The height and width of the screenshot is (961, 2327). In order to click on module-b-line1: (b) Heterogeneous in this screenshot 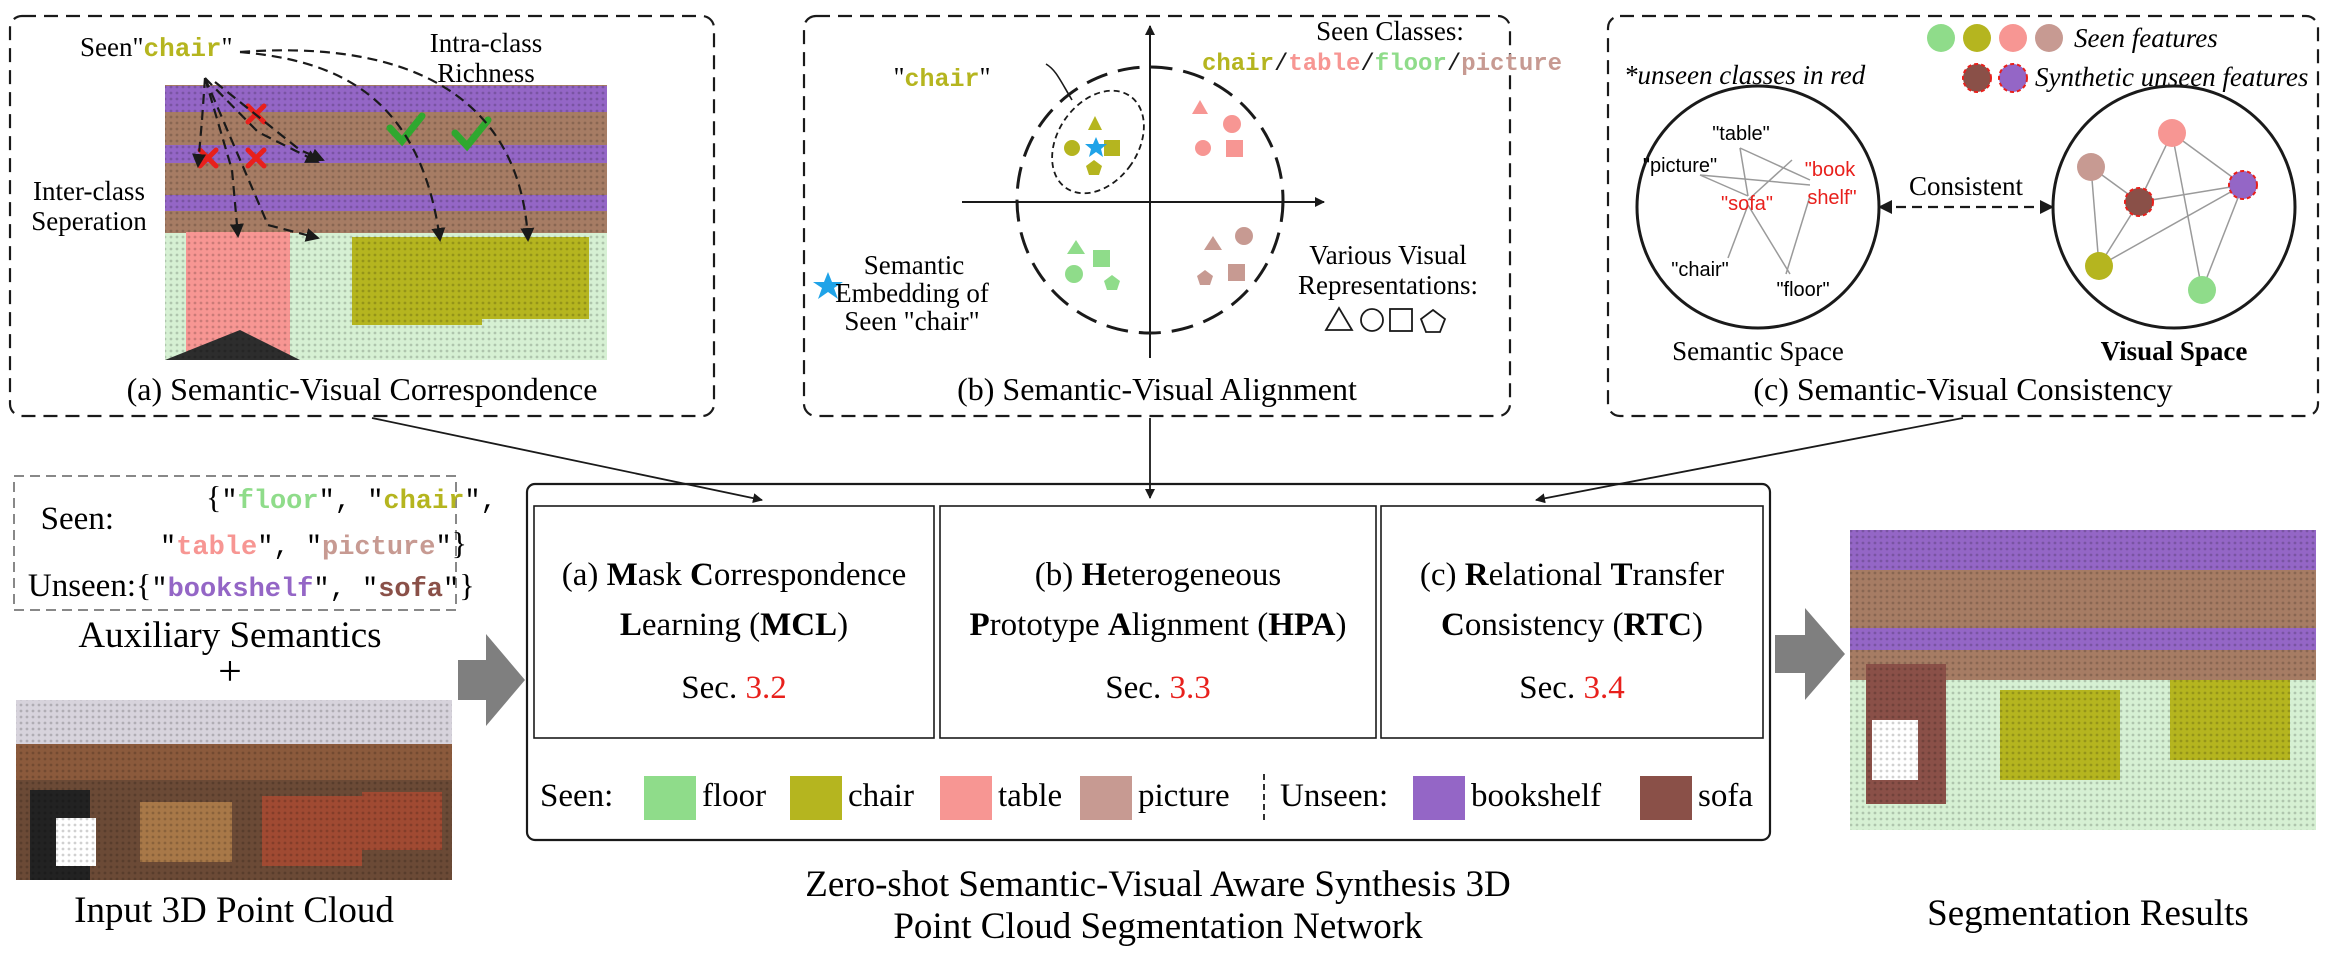, I will do `click(1158, 575)`.